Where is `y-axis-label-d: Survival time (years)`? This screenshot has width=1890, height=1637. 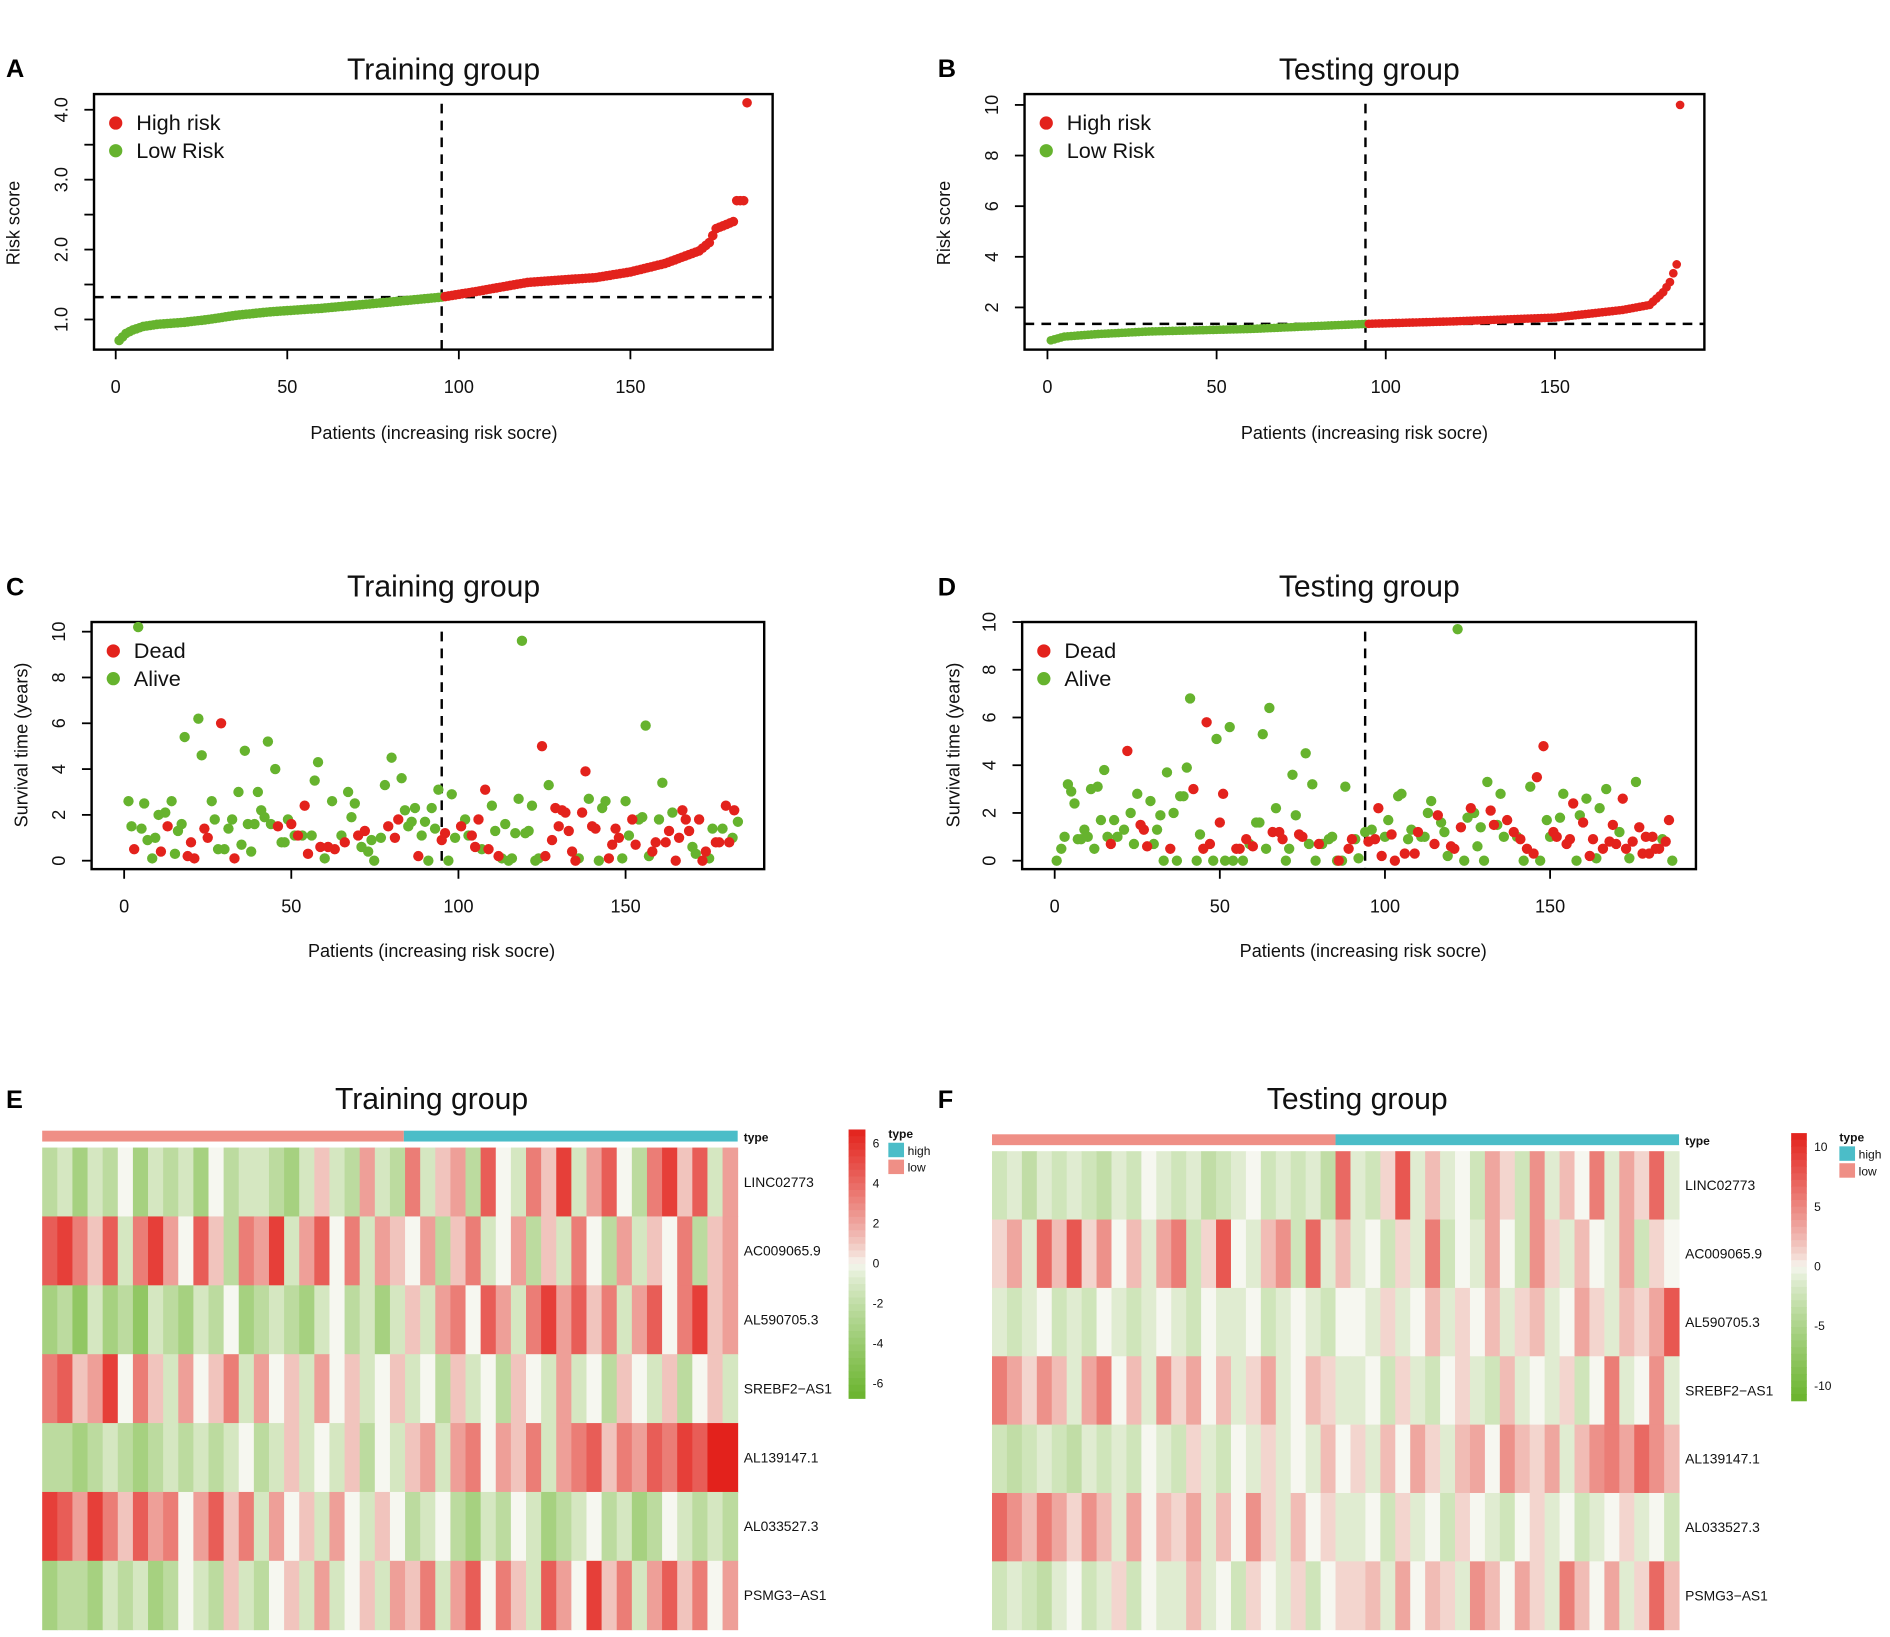
y-axis-label-d: Survival time (years) is located at coordinates (953, 745).